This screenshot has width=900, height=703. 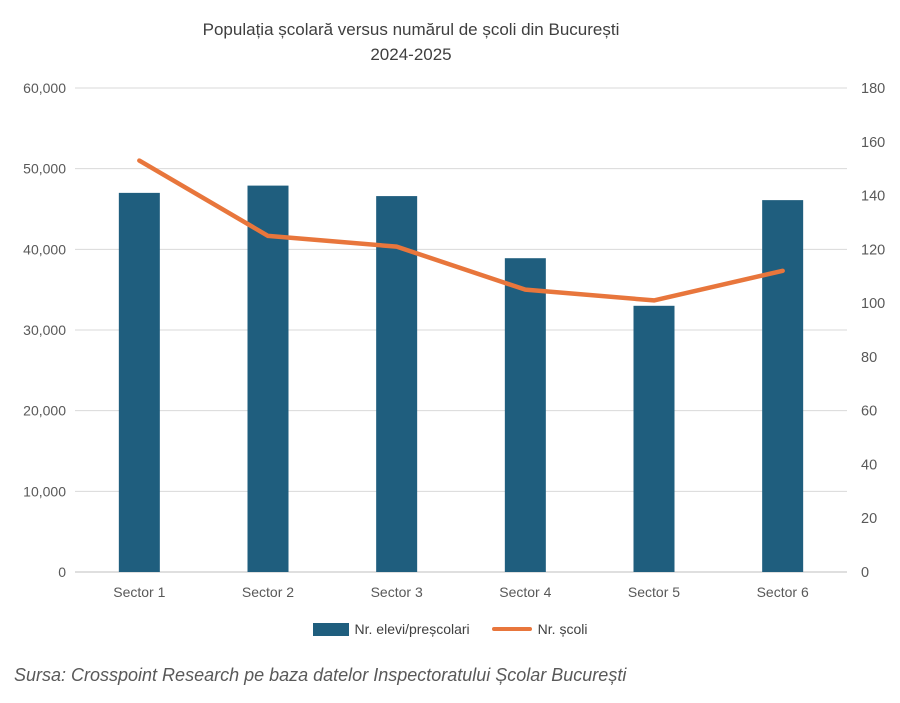 I want to click on left-axis-tick-label: 50,000, so click(x=44, y=169).